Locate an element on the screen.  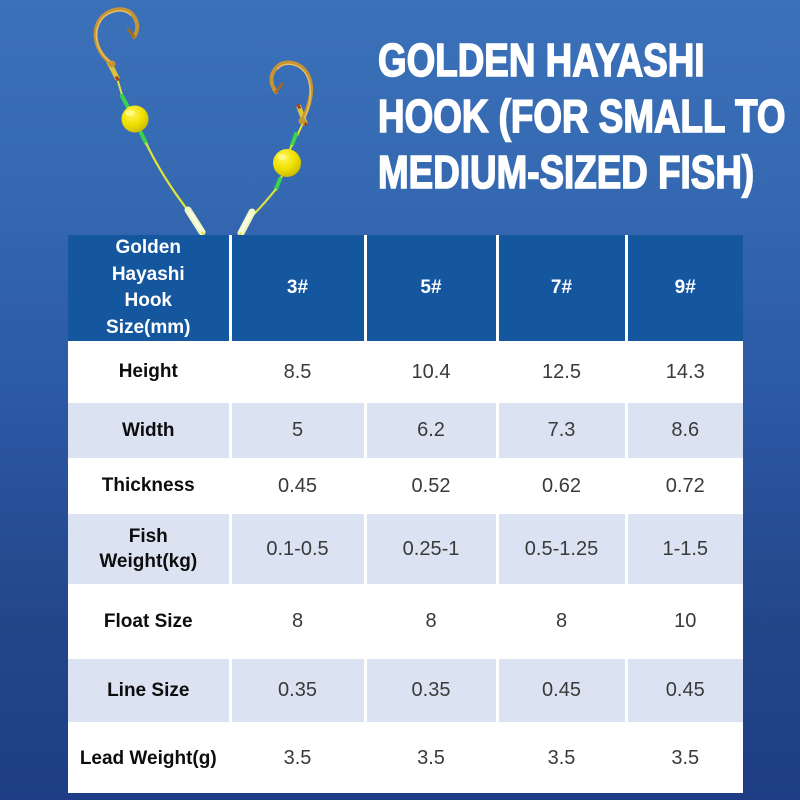
row-label: Thickness is located at coordinates (148, 486).